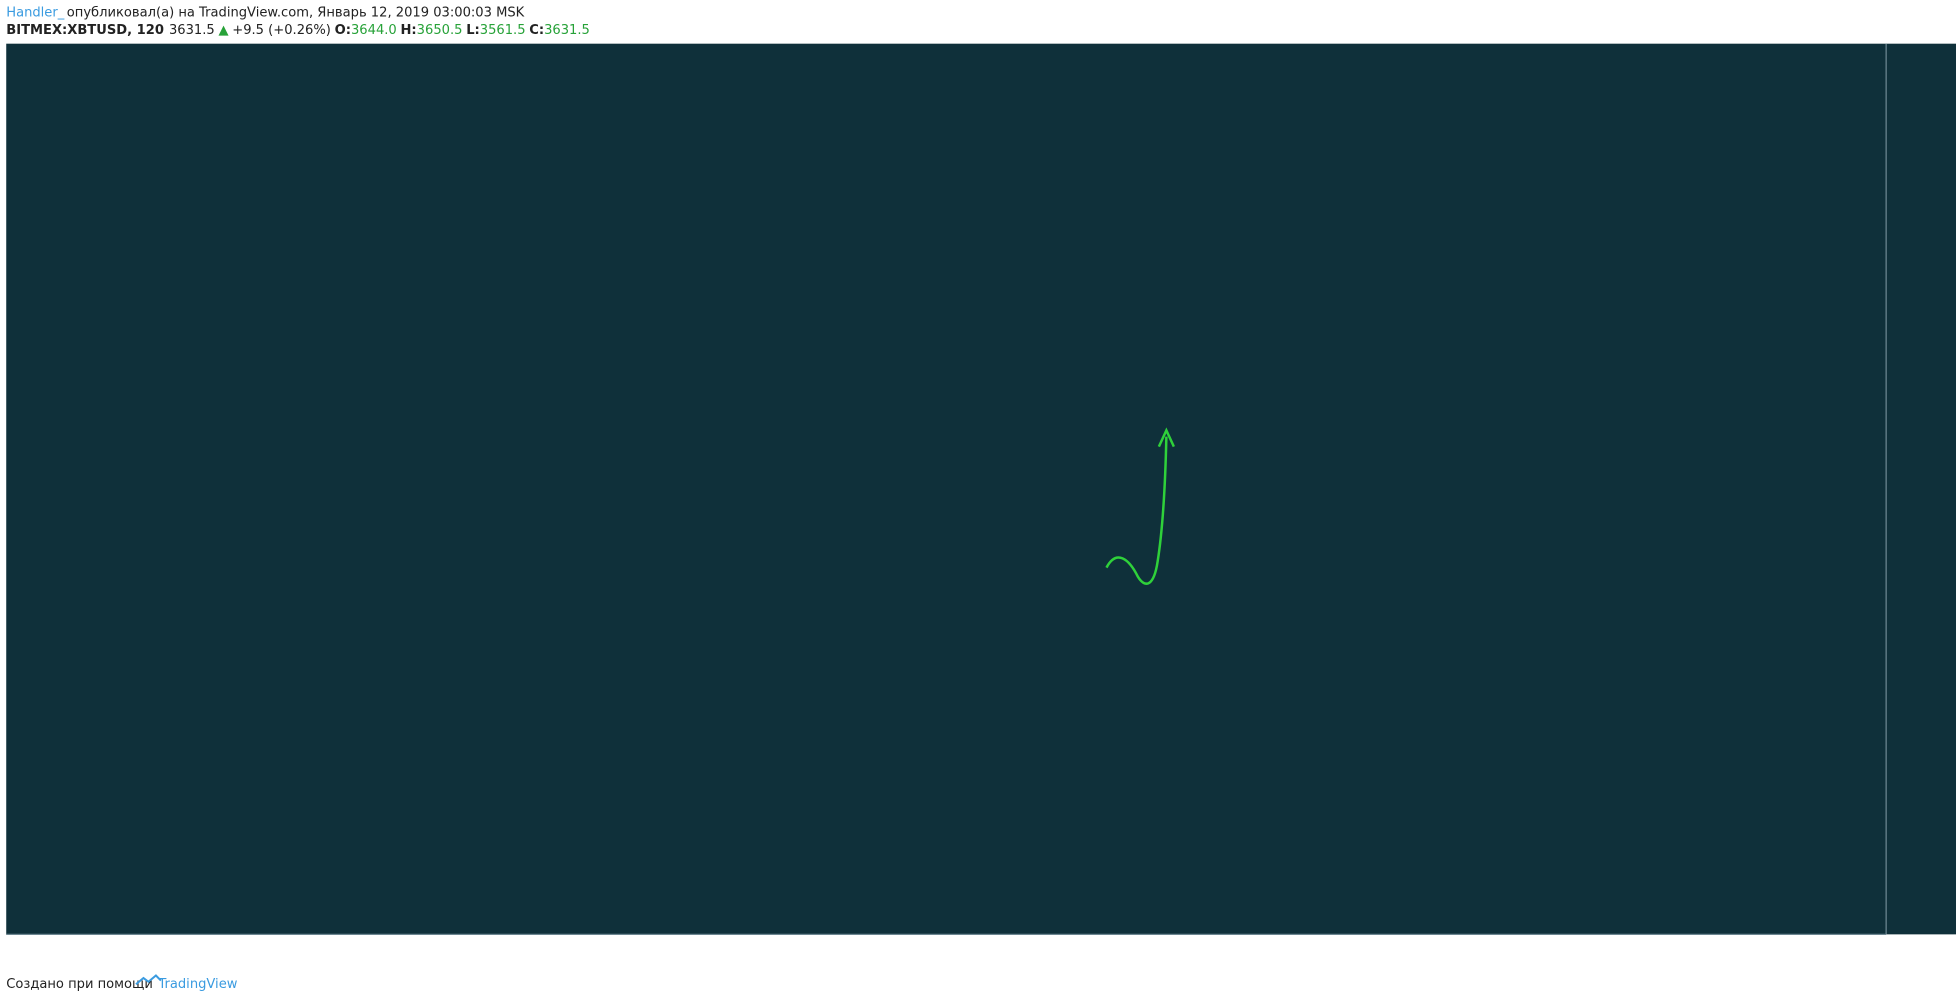  I want to click on l-label: L:, so click(473, 29).